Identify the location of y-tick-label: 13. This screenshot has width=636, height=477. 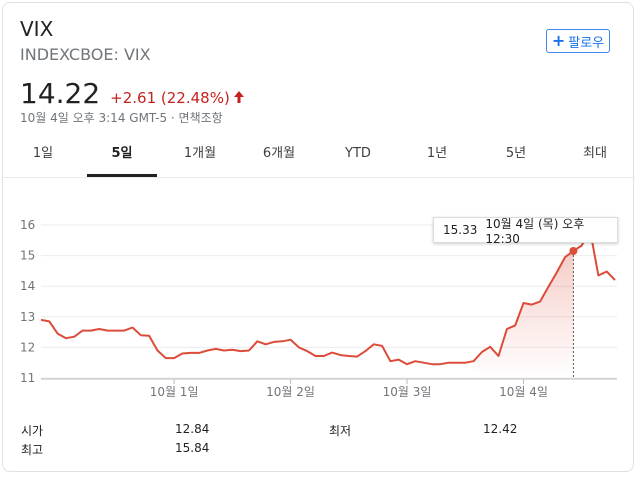
(27, 317).